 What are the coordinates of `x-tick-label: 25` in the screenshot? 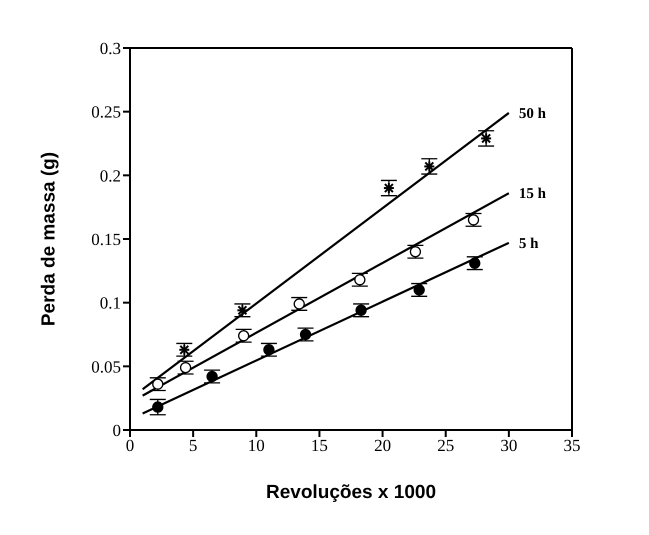 It's located at (445, 446).